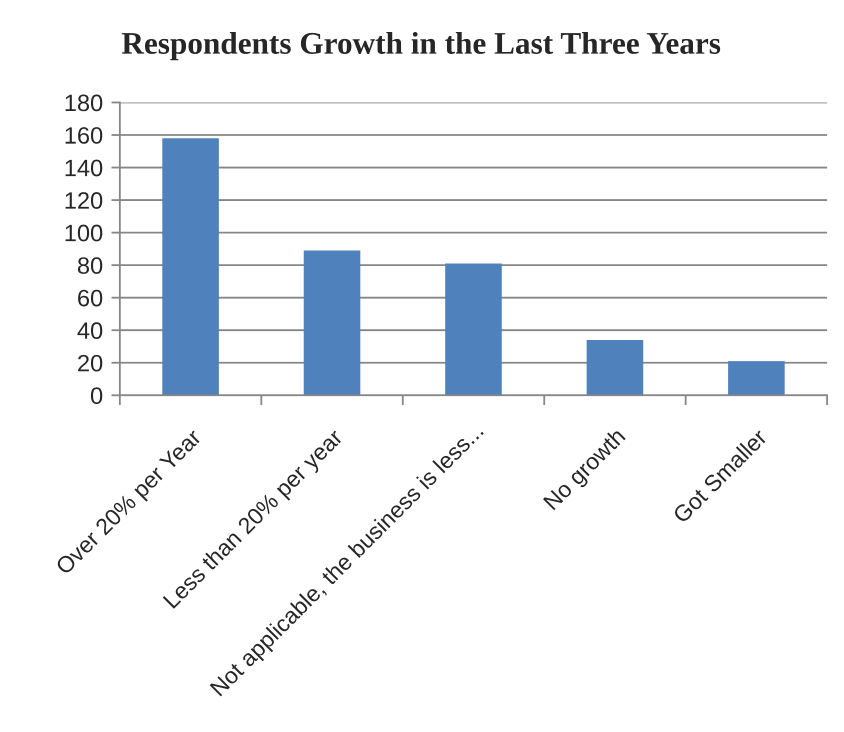 The height and width of the screenshot is (732, 844). Describe the element at coordinates (90, 363) in the screenshot. I see `y-tick-label: 20` at that location.